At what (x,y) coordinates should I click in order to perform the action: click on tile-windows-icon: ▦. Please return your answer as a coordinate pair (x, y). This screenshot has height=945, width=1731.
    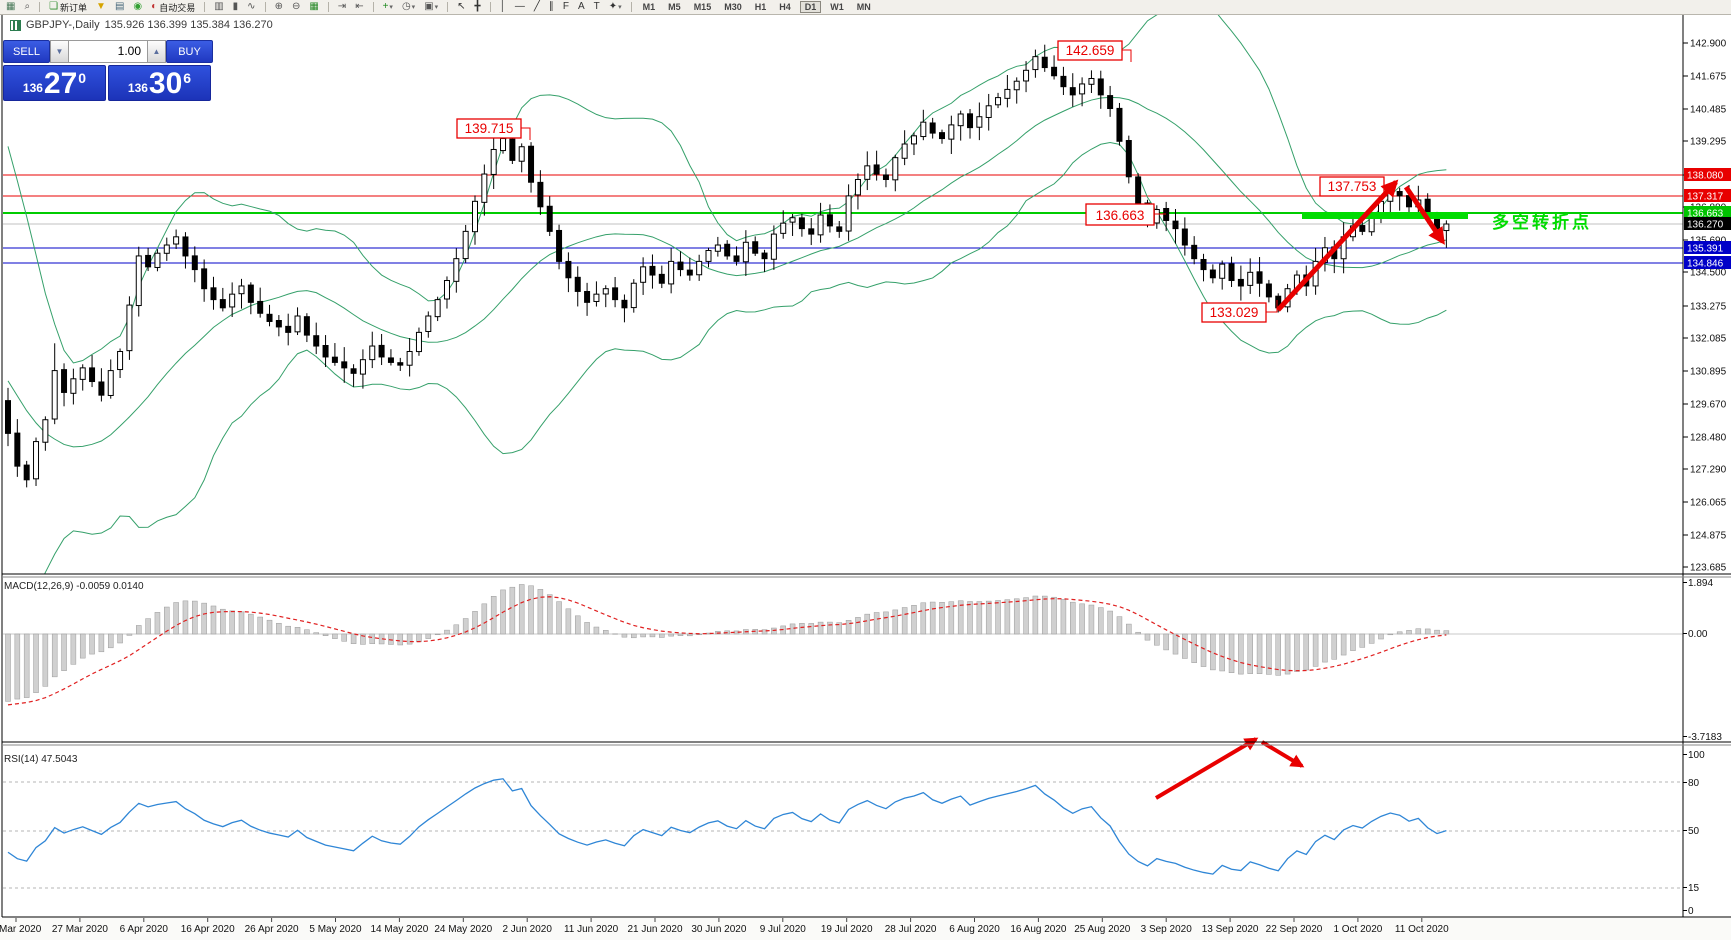
    Looking at the image, I should click on (313, 7).